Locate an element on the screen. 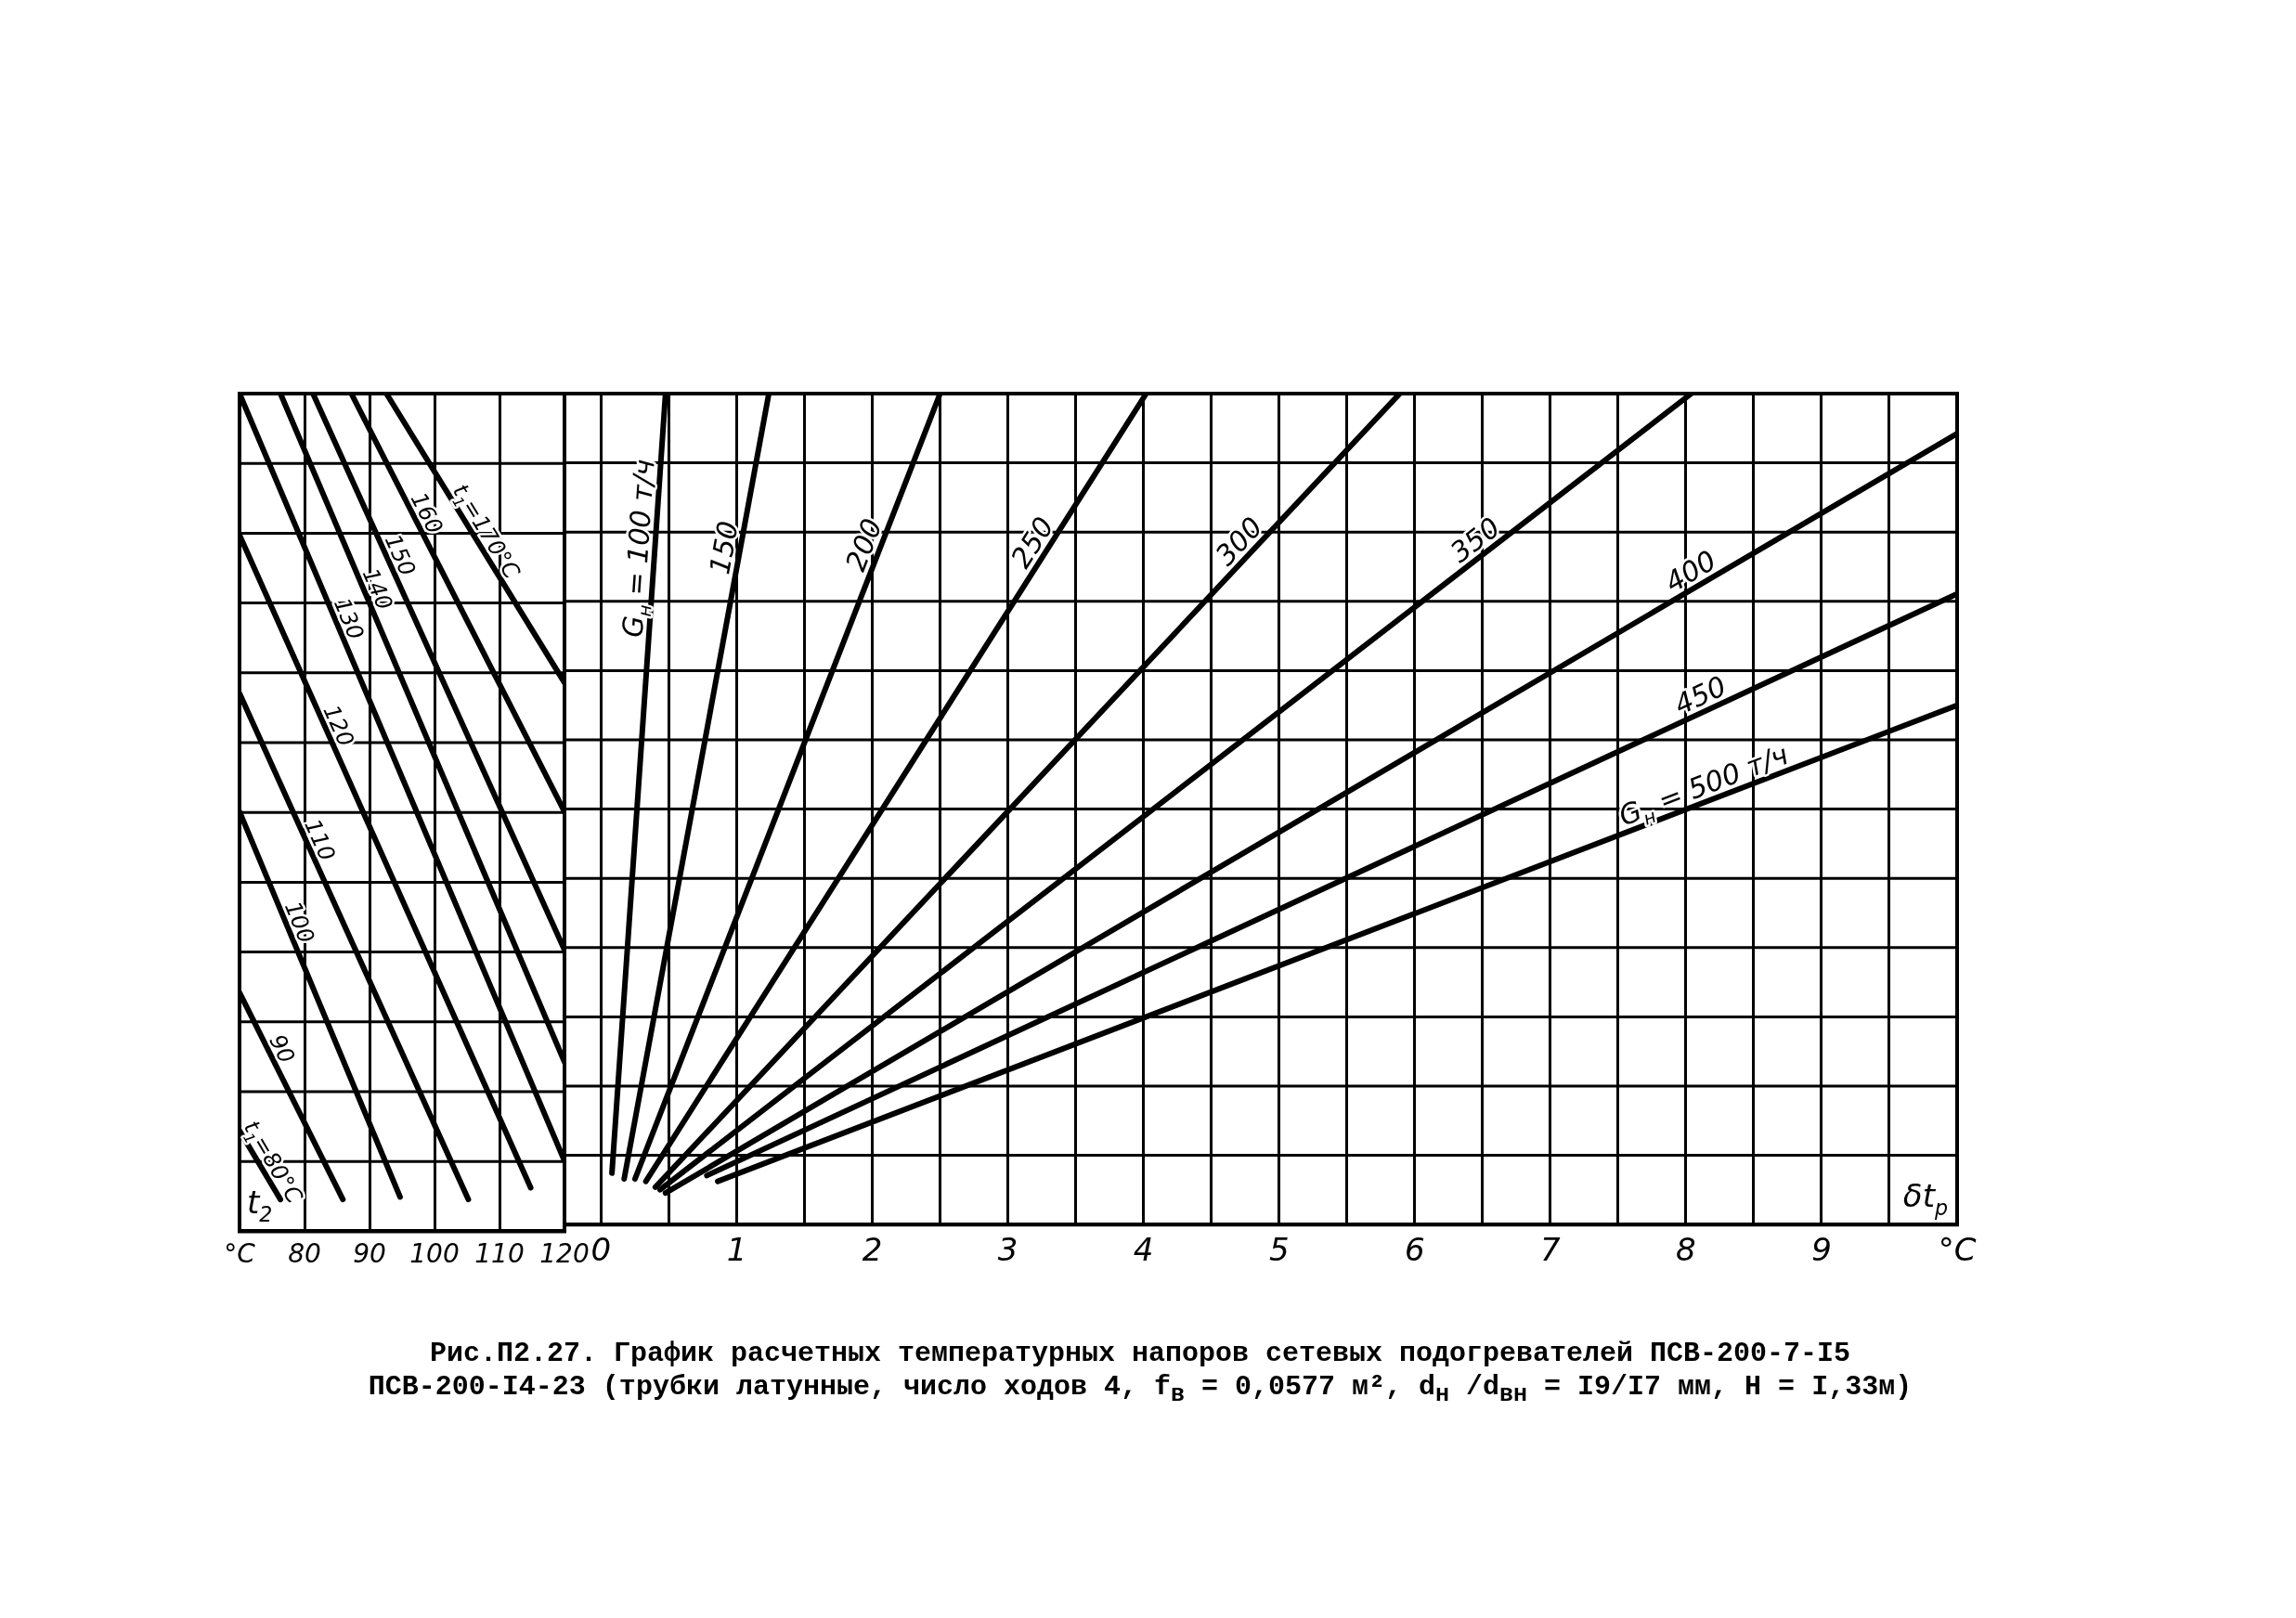  x-tick-label: 4 is located at coordinates (1143, 1250).